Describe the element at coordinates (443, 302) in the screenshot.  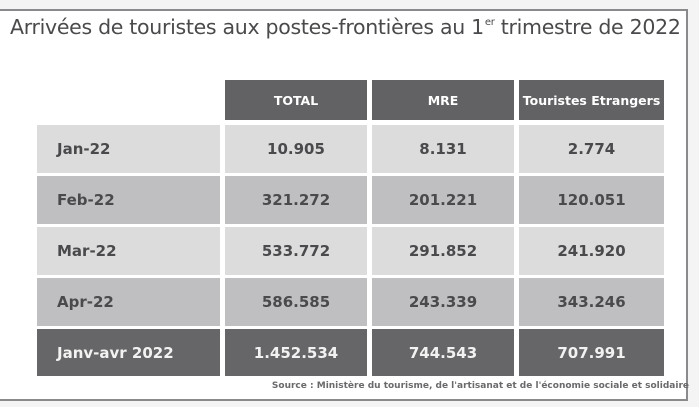
I see `cell-mre-apr: 243.339` at that location.